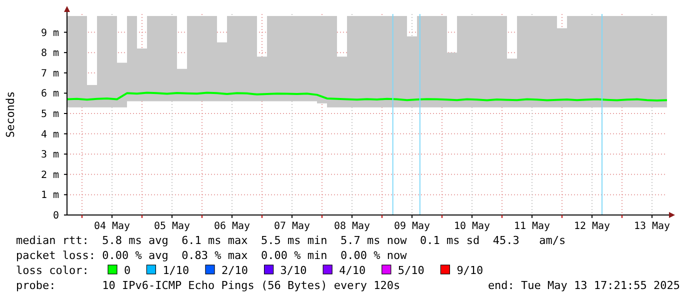 Image resolution: width=697 pixels, height=297 pixels. I want to click on x-tick-label: 04 May, so click(112, 226).